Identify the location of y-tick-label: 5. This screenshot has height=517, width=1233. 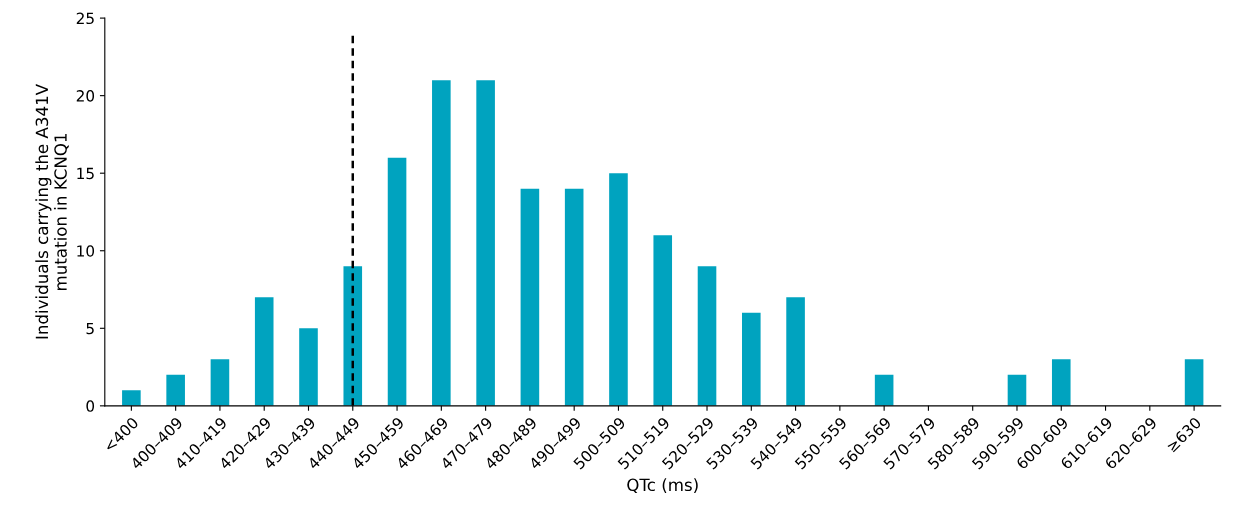
(90, 328).